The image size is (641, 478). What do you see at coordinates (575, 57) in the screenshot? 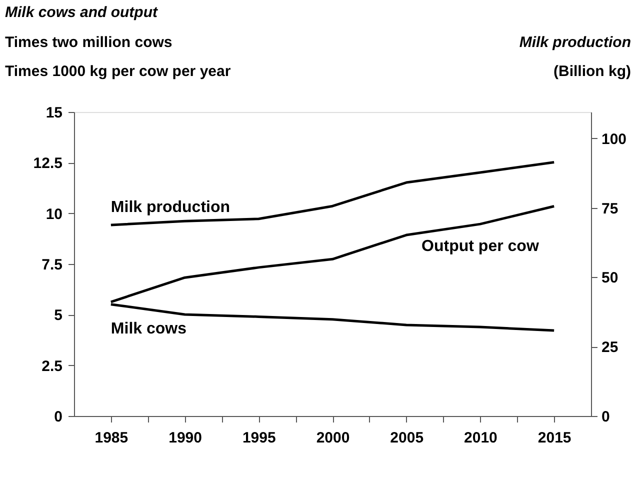
I see `y2-axis-title: Milk production (Billion kg)` at bounding box center [575, 57].